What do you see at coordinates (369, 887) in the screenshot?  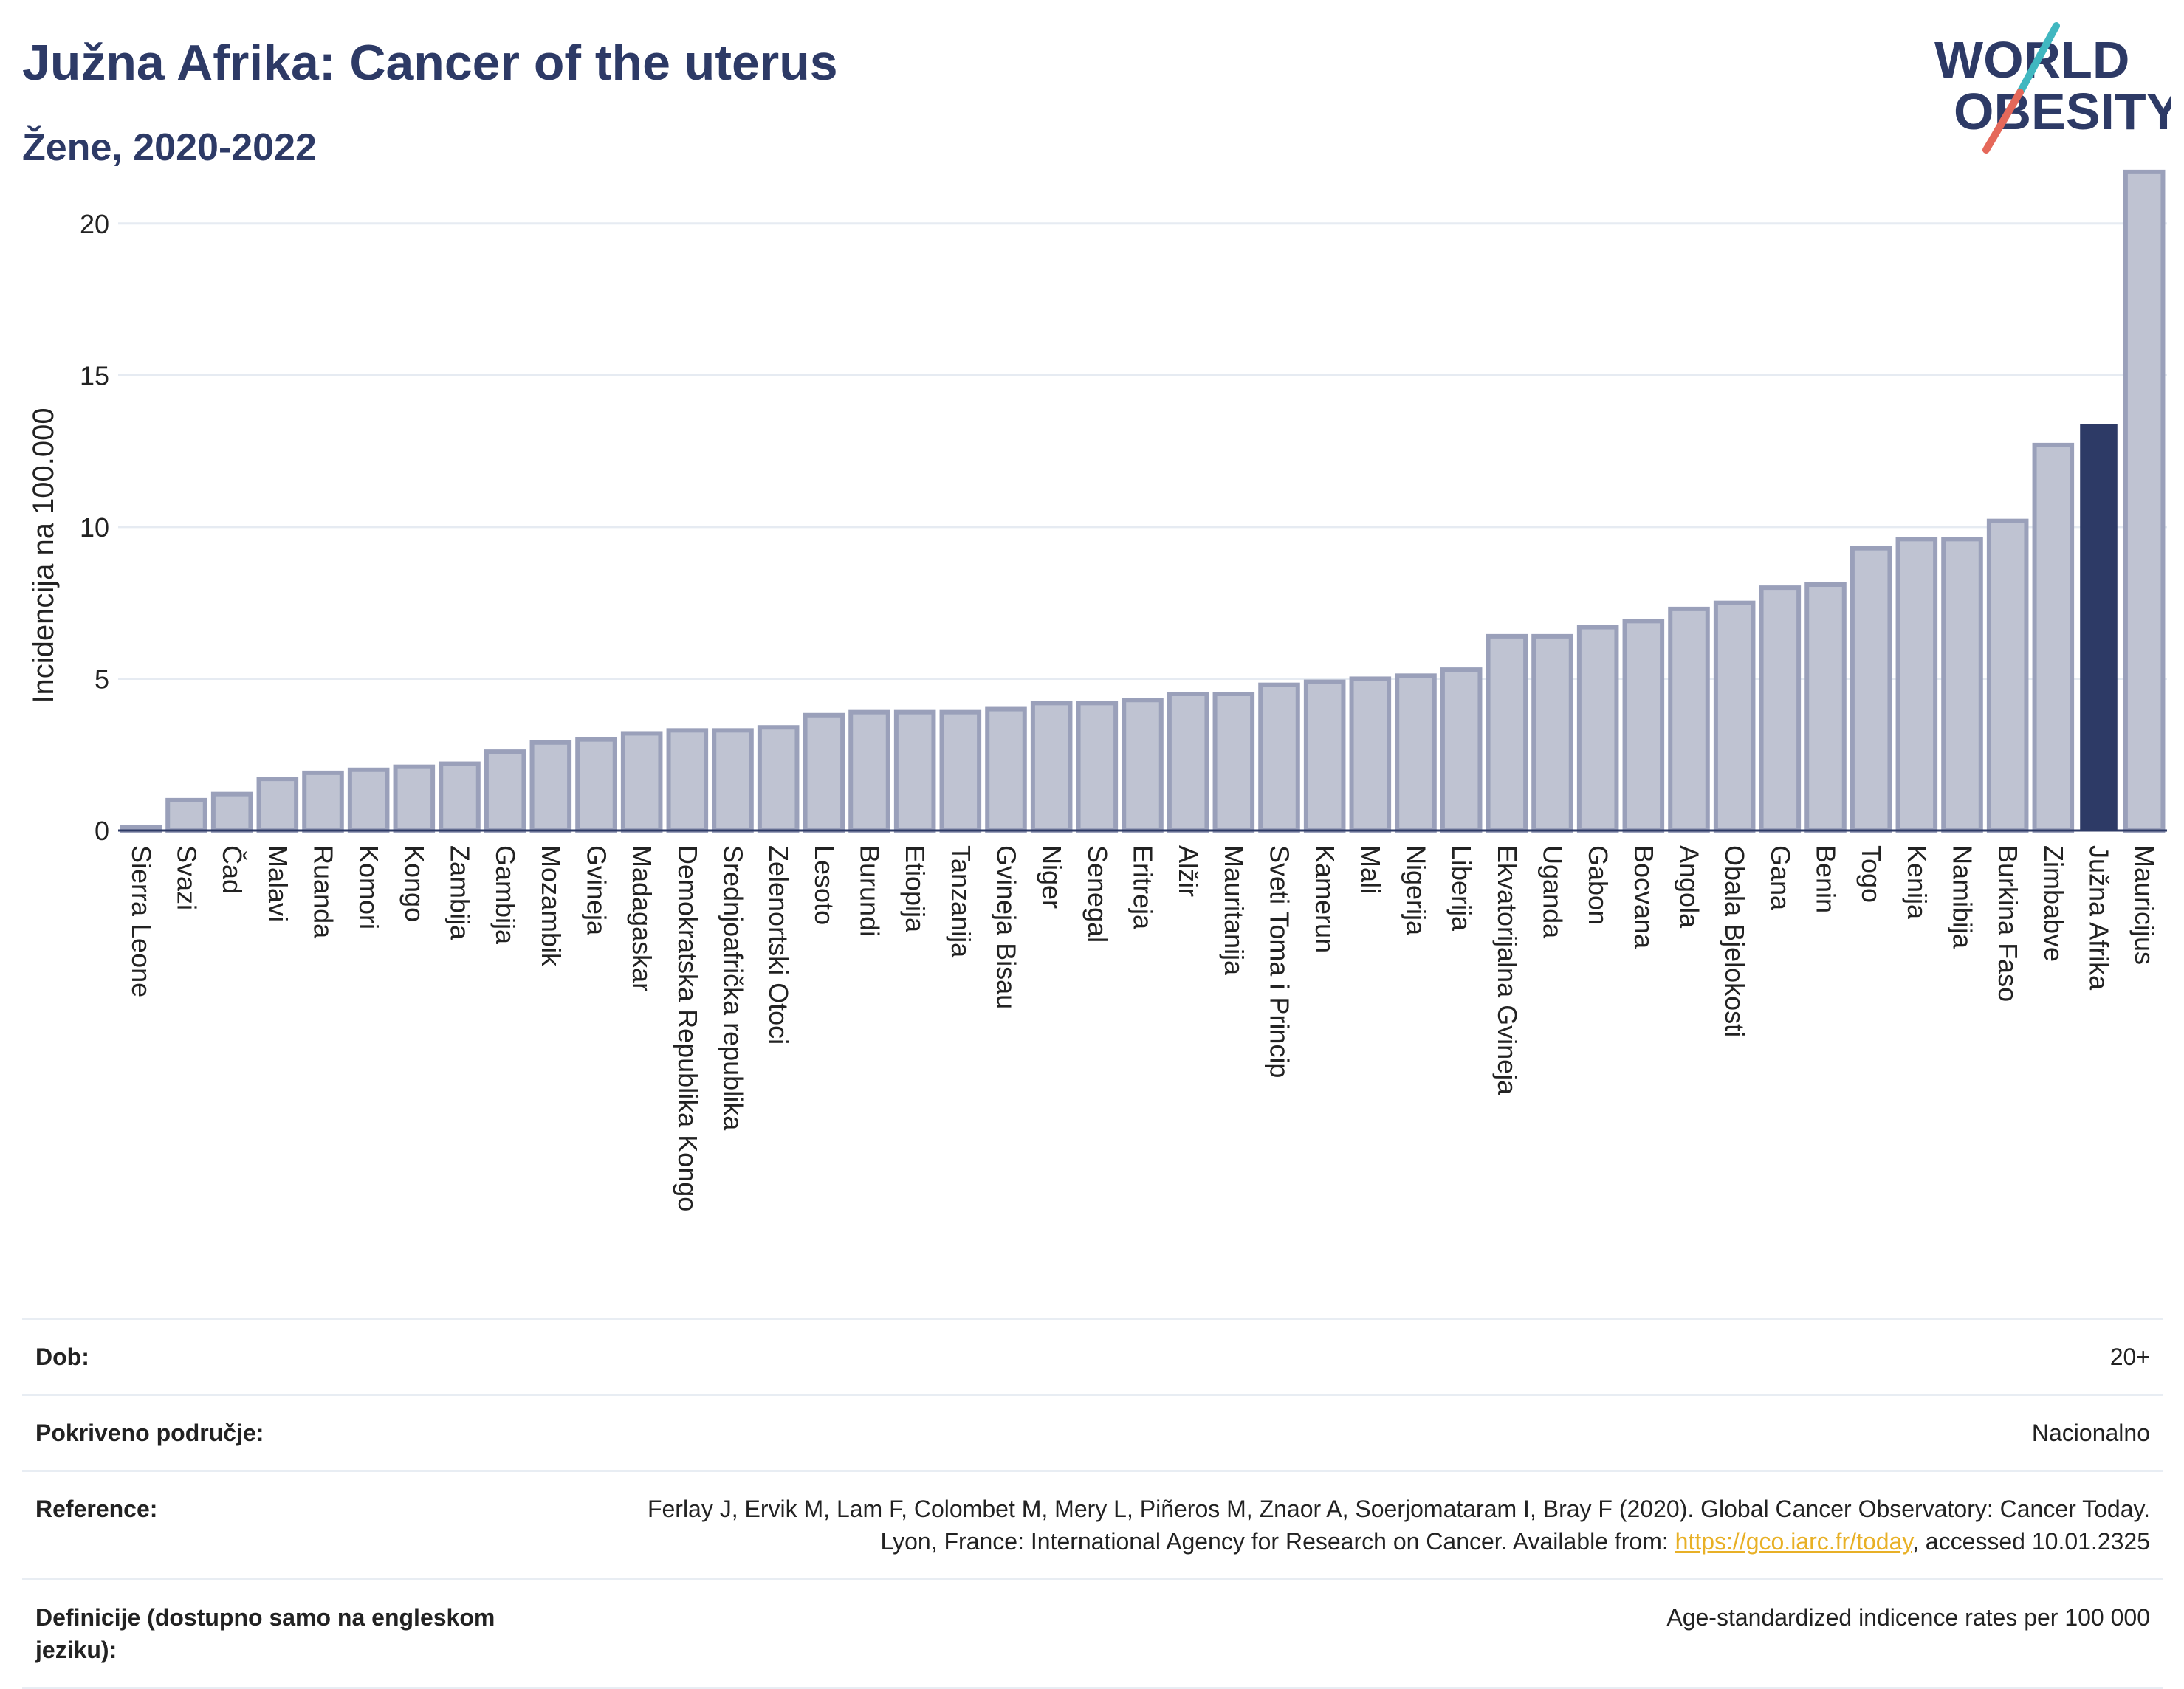 I see `x-tick-label: Komori` at bounding box center [369, 887].